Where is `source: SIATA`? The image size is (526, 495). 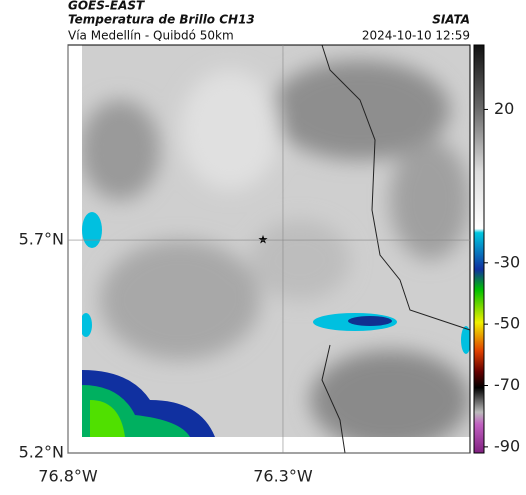 source: SIATA is located at coordinates (451, 20).